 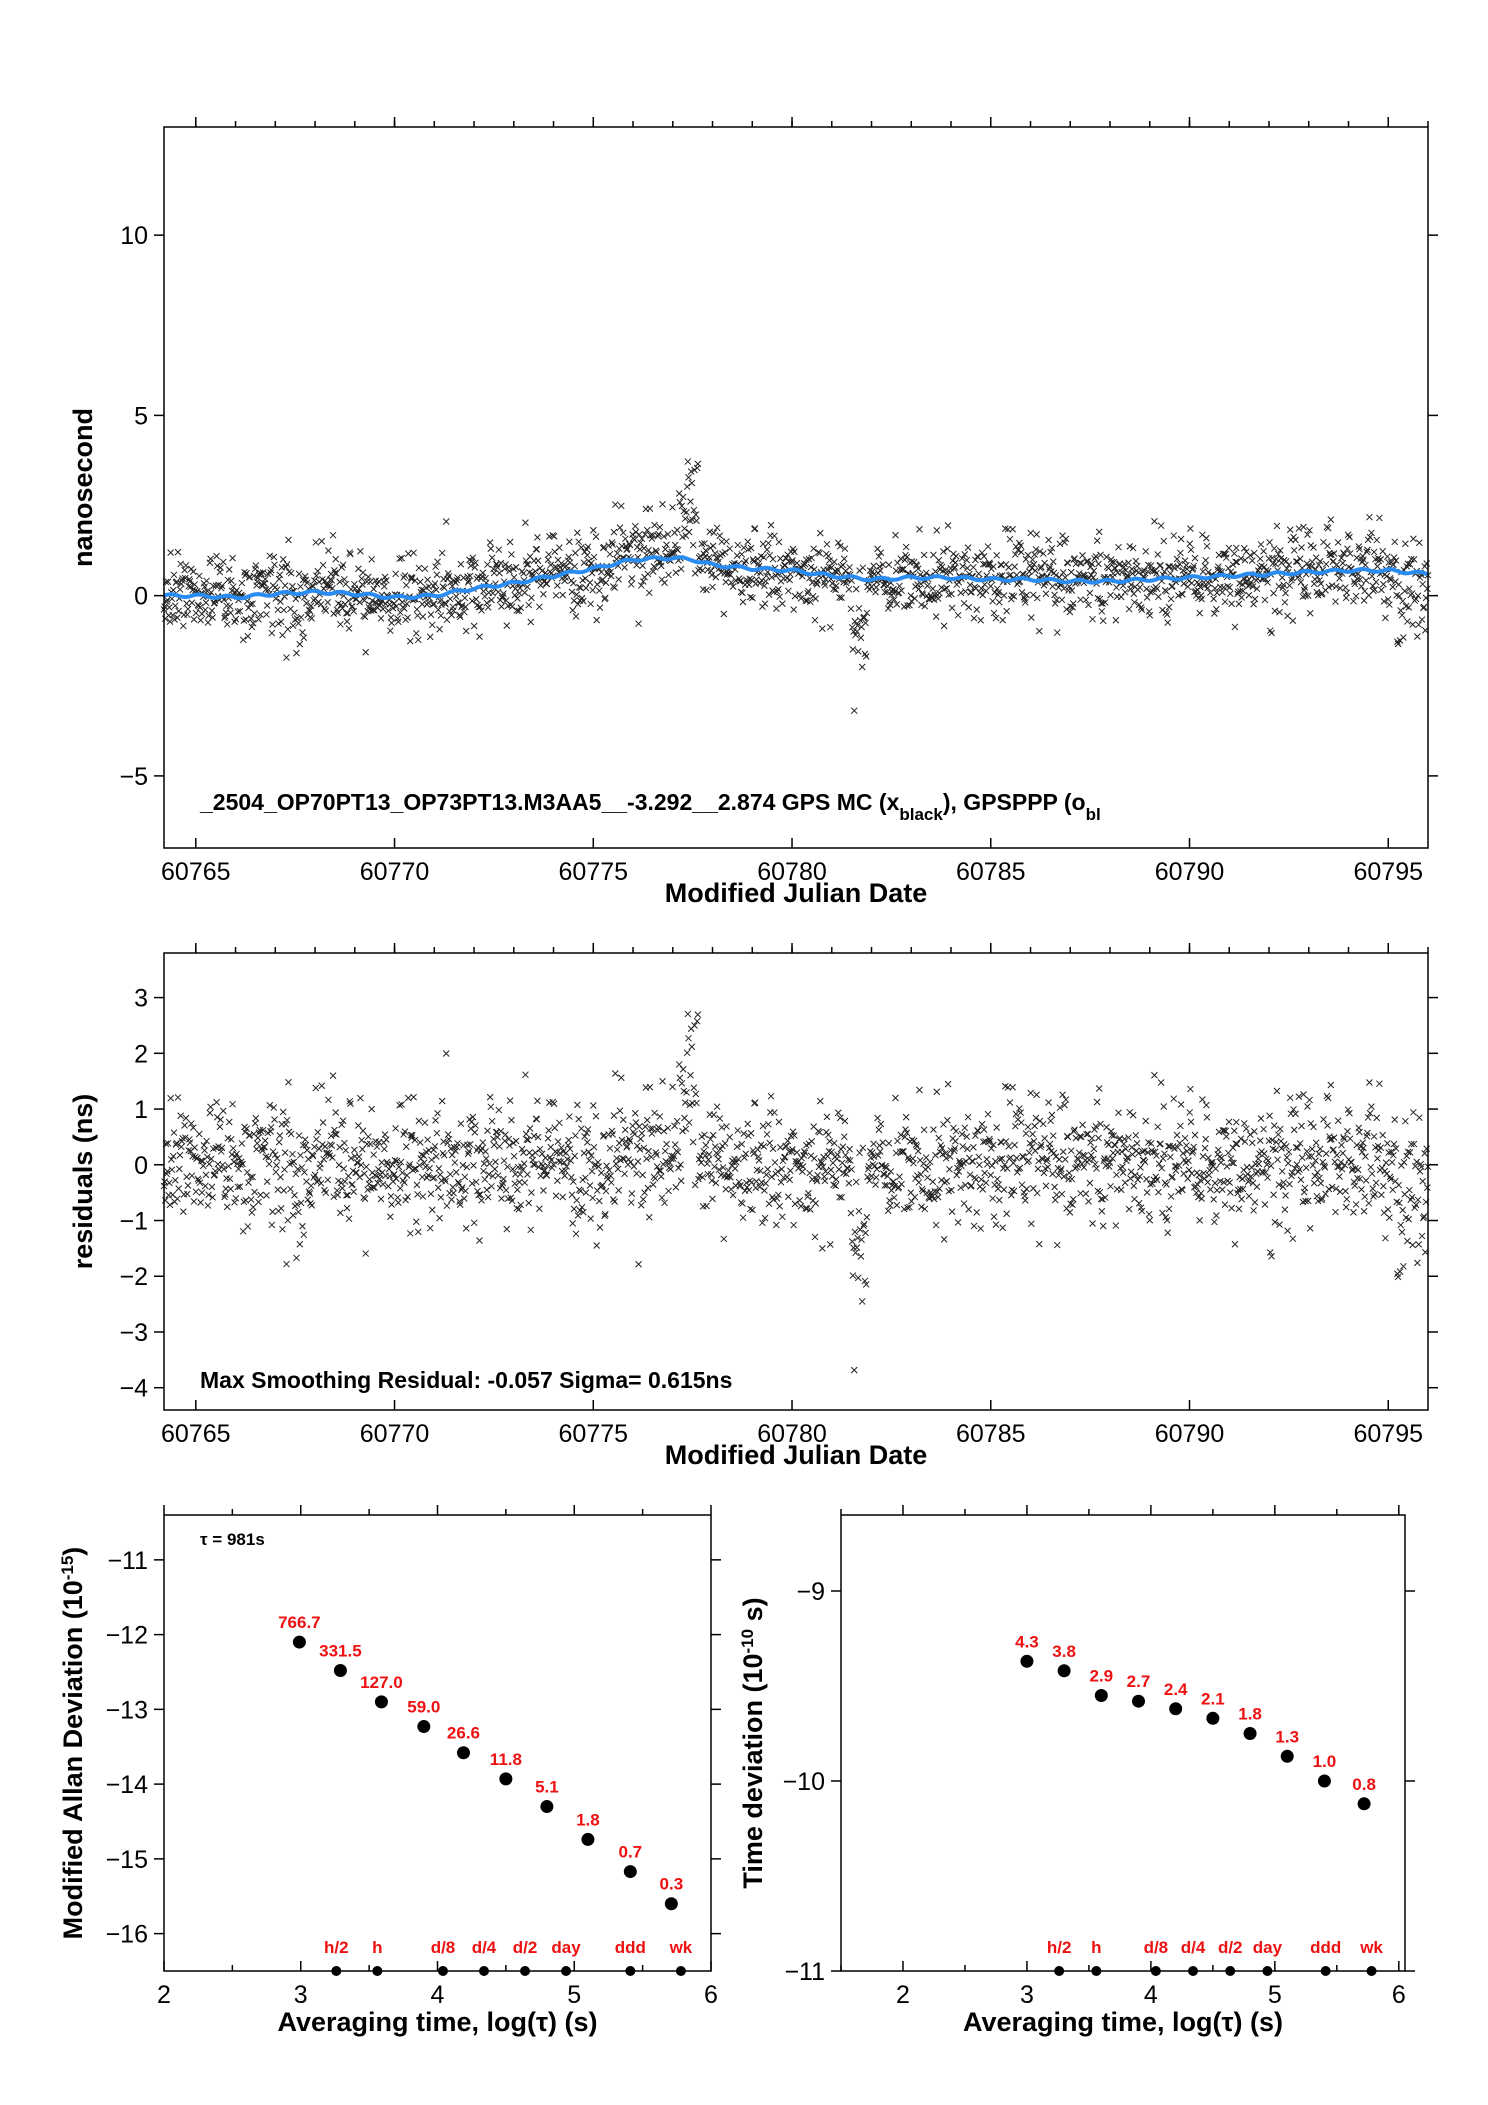 I want to click on x-axis-title: Averaging time, log(τ) (s), so click(x=437, y=2022).